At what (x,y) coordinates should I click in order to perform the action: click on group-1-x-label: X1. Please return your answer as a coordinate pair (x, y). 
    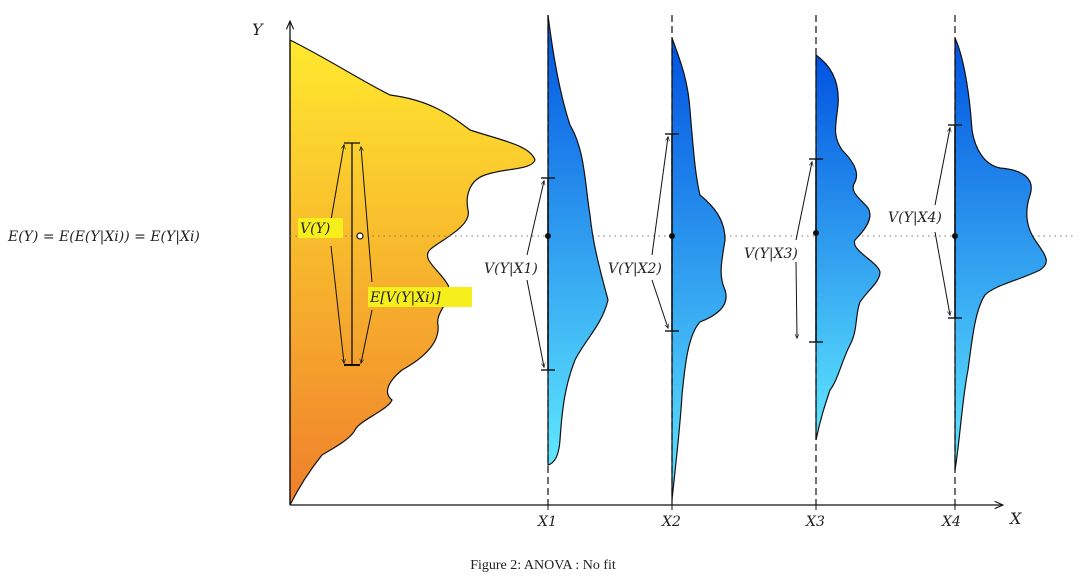
    Looking at the image, I should click on (547, 522).